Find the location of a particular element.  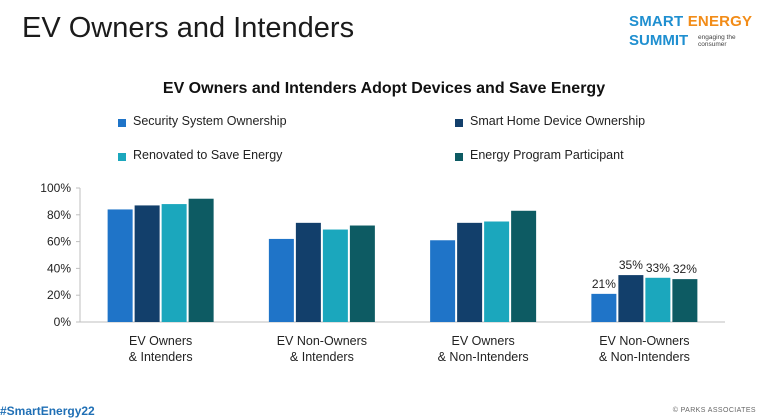

y-tick-label: 80% is located at coordinates (59, 215).